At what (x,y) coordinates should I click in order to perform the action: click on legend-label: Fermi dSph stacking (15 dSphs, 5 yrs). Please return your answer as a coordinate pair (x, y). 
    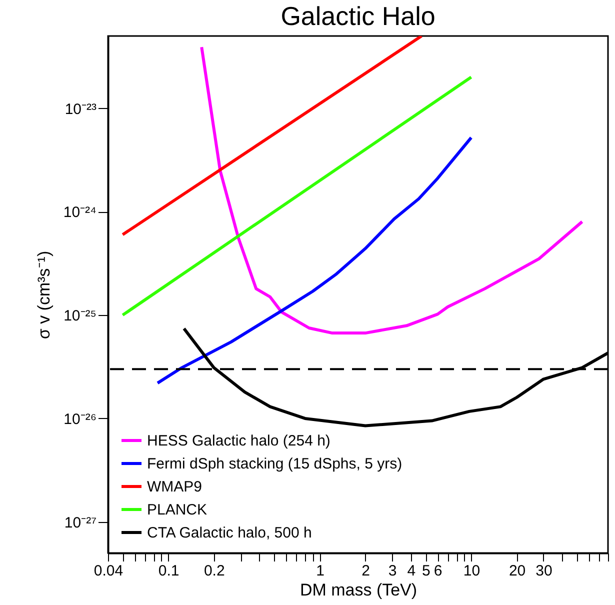
    Looking at the image, I should click on (274, 464).